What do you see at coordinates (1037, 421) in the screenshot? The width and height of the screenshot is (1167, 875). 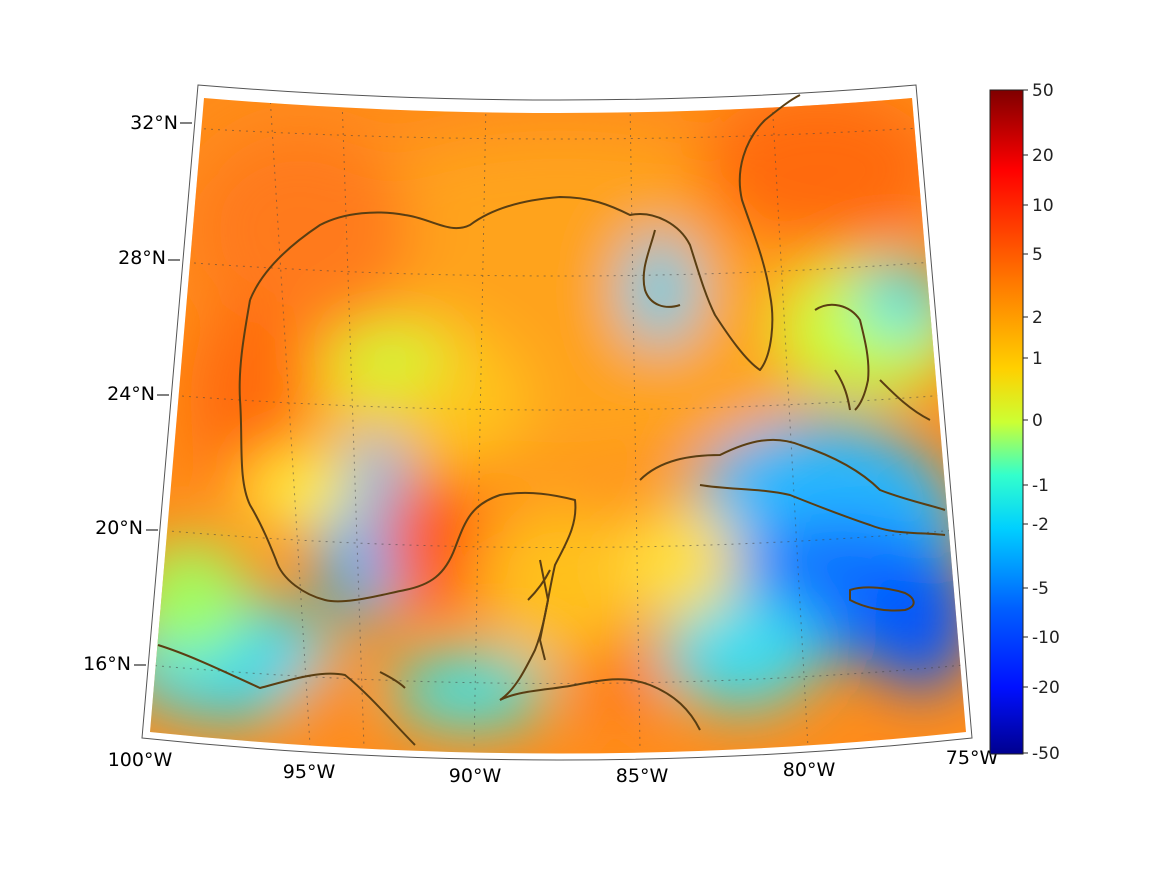 I see `colorbar-tick: 0` at bounding box center [1037, 421].